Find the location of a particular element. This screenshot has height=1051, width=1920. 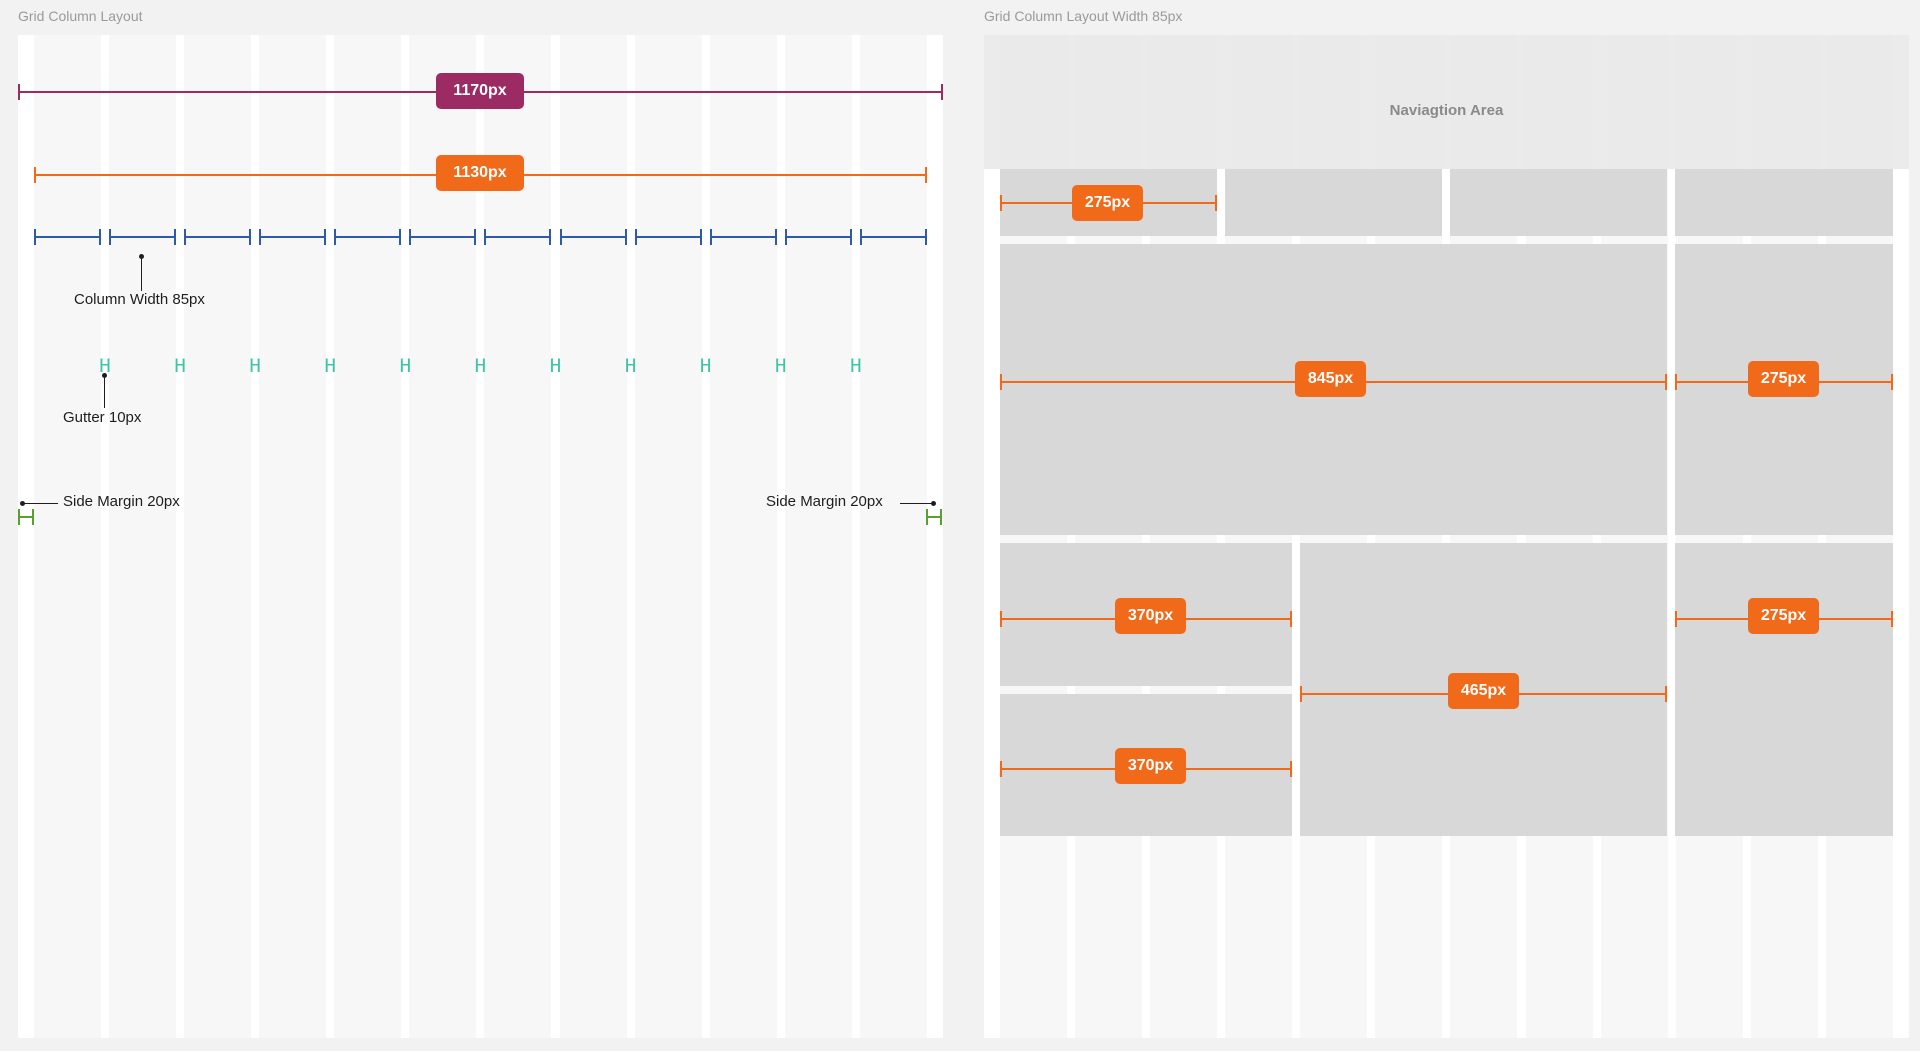

side-margin-left-dot is located at coordinates (22, 503).